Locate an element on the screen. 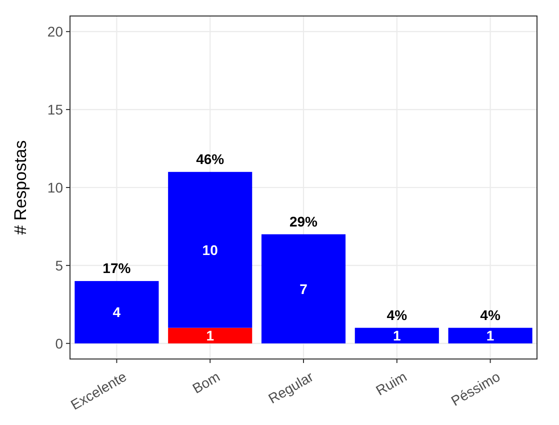 The height and width of the screenshot is (425, 559). y-tick-label: 0 is located at coordinates (59, 343).